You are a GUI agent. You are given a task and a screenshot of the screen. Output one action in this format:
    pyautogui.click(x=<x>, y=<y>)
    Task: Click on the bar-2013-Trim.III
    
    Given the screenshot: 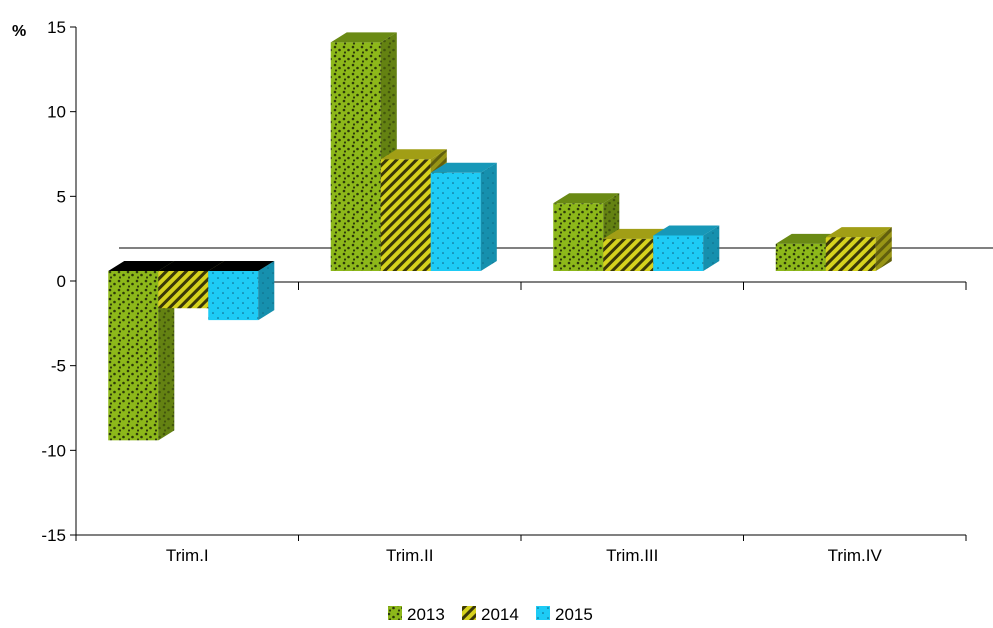 What is the action you would take?
    pyautogui.click(x=586, y=232)
    